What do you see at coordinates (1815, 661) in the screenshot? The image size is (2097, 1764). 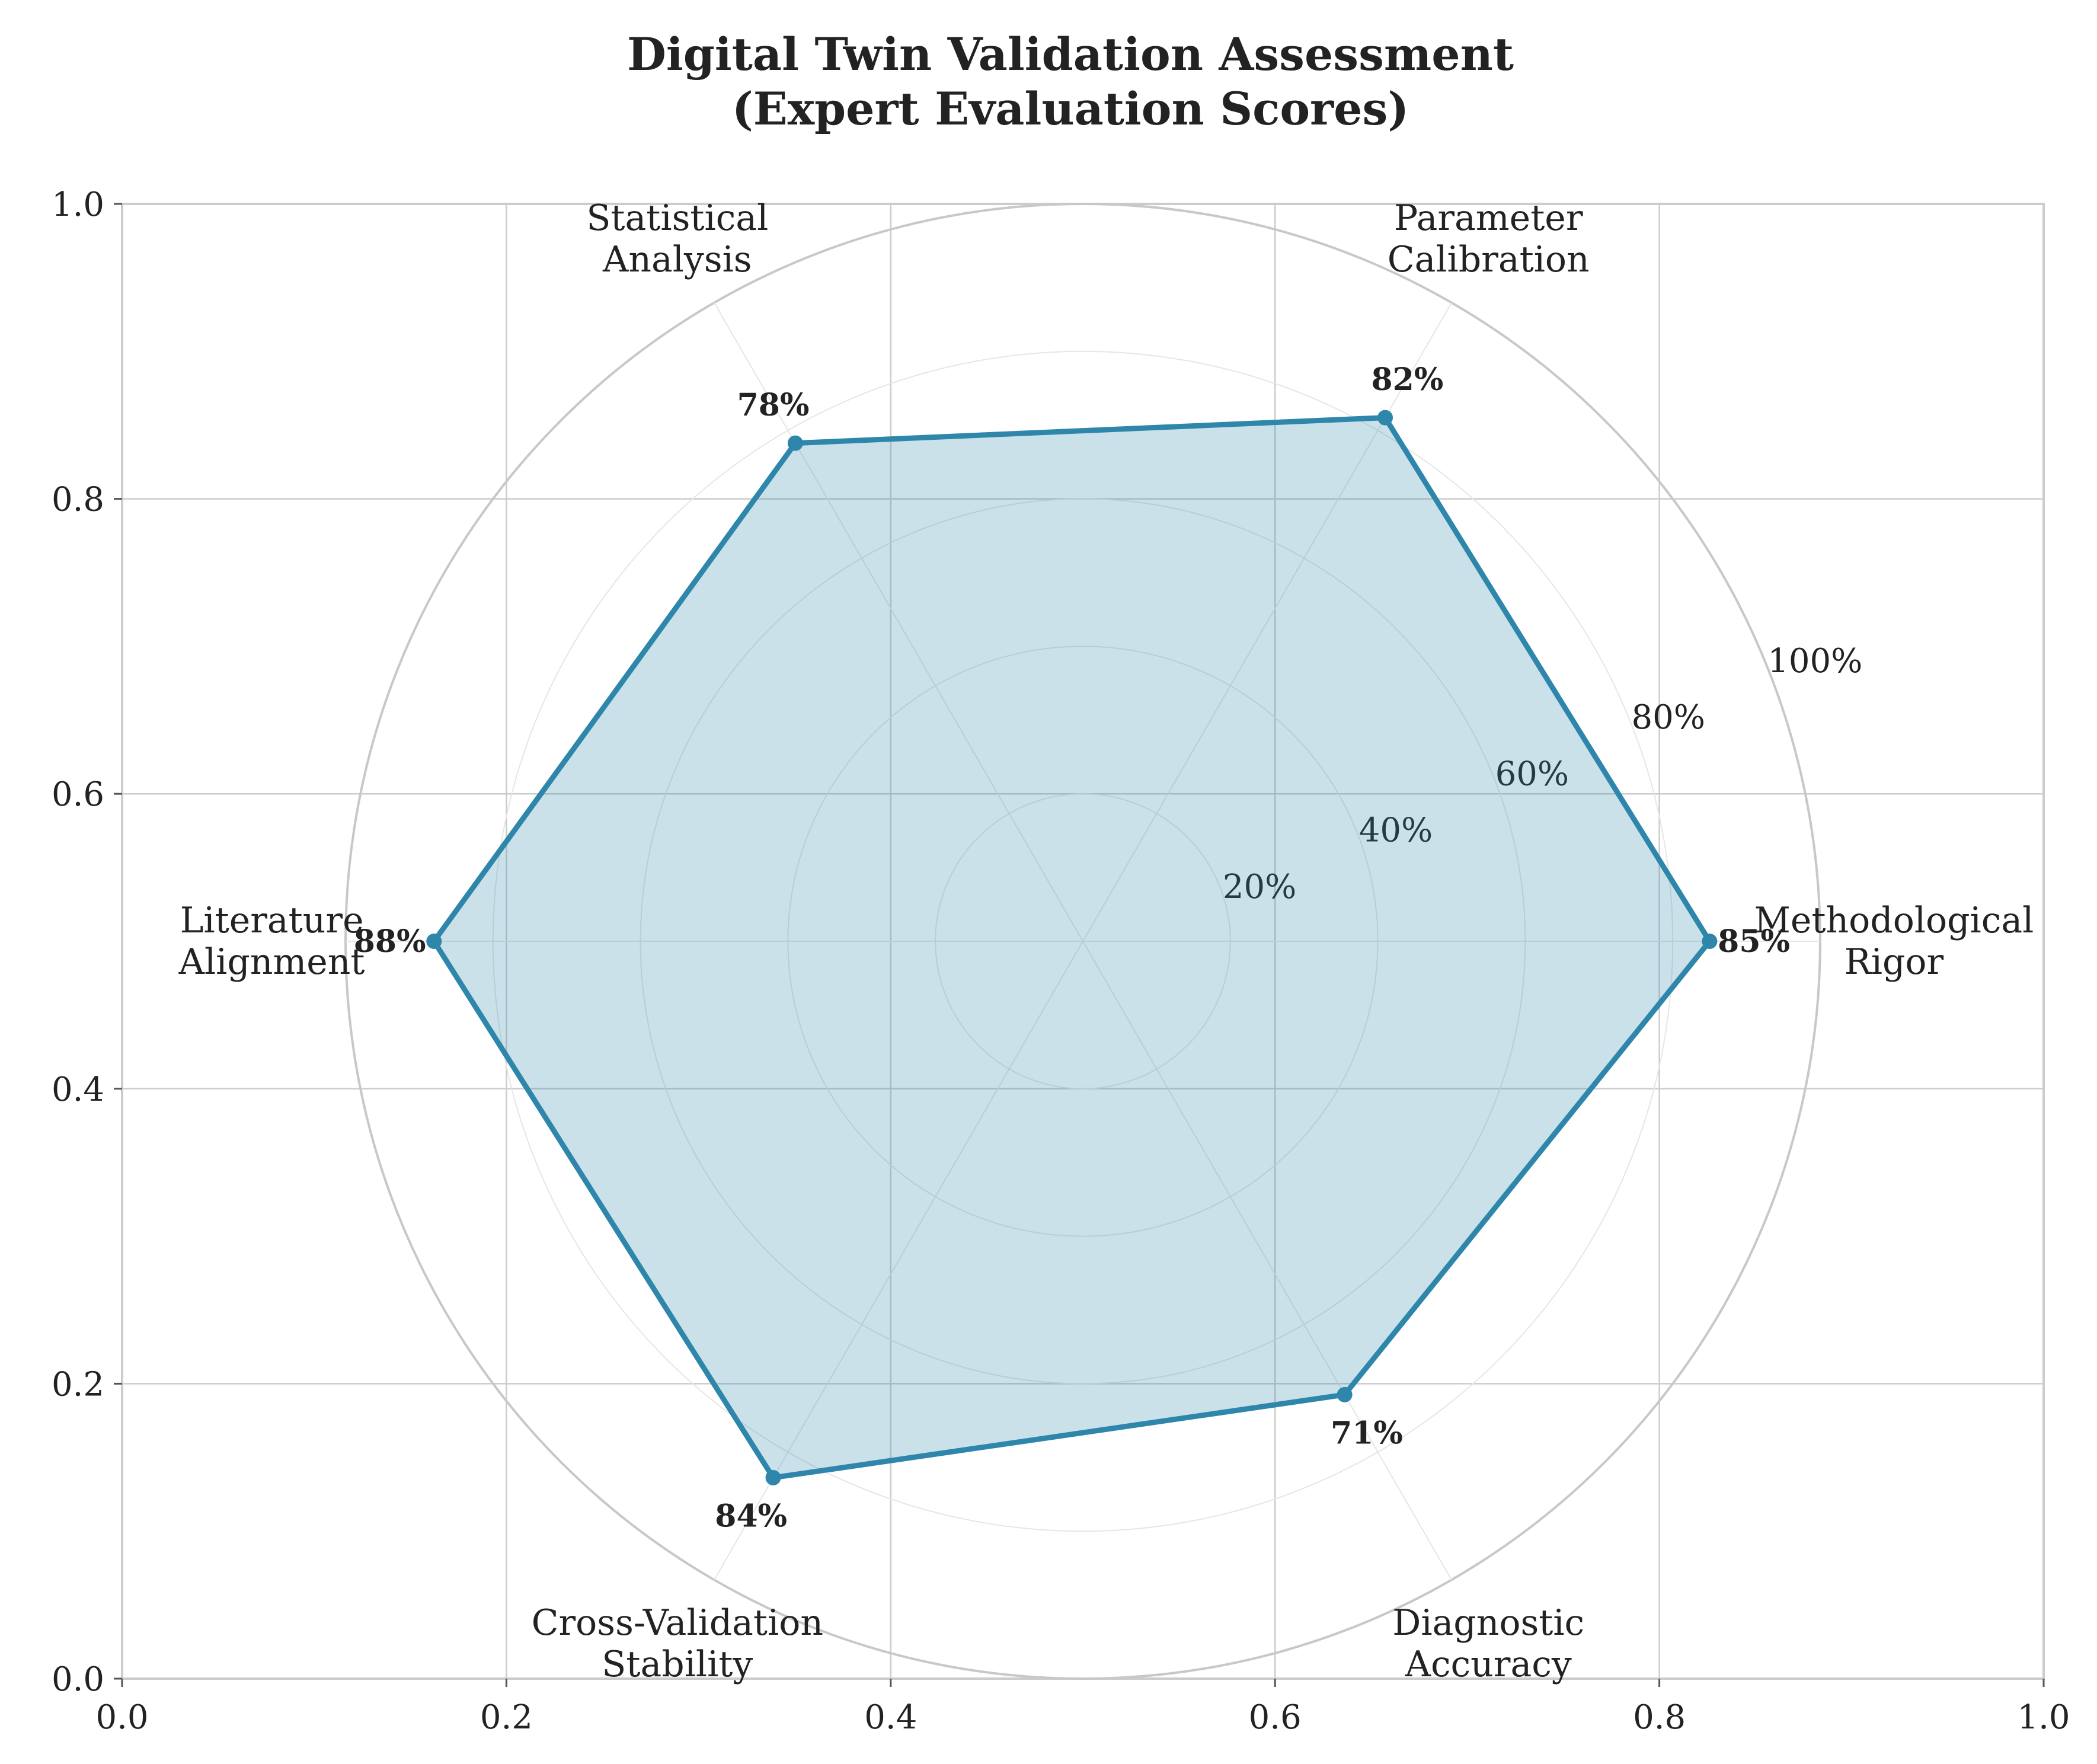 I see `radial-tick-label: 100%` at bounding box center [1815, 661].